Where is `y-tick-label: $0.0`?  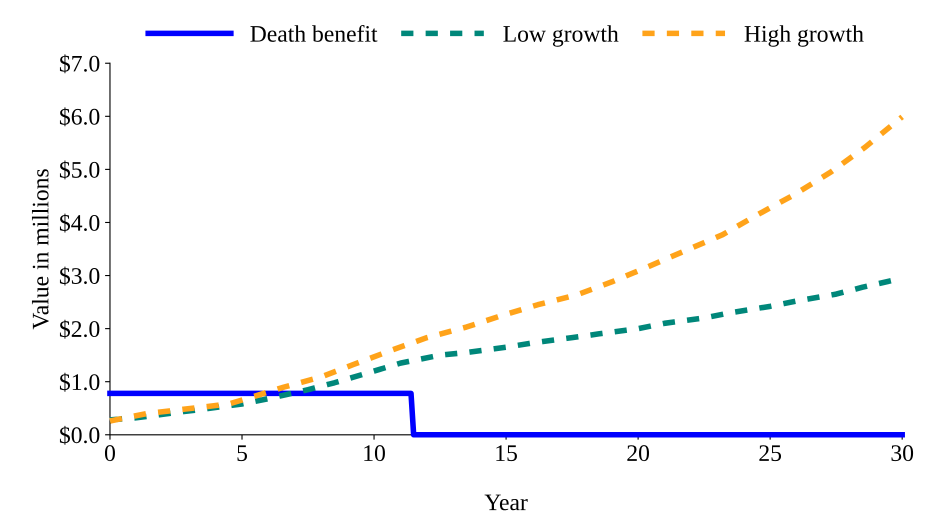
y-tick-label: $0.0 is located at coordinates (80, 435).